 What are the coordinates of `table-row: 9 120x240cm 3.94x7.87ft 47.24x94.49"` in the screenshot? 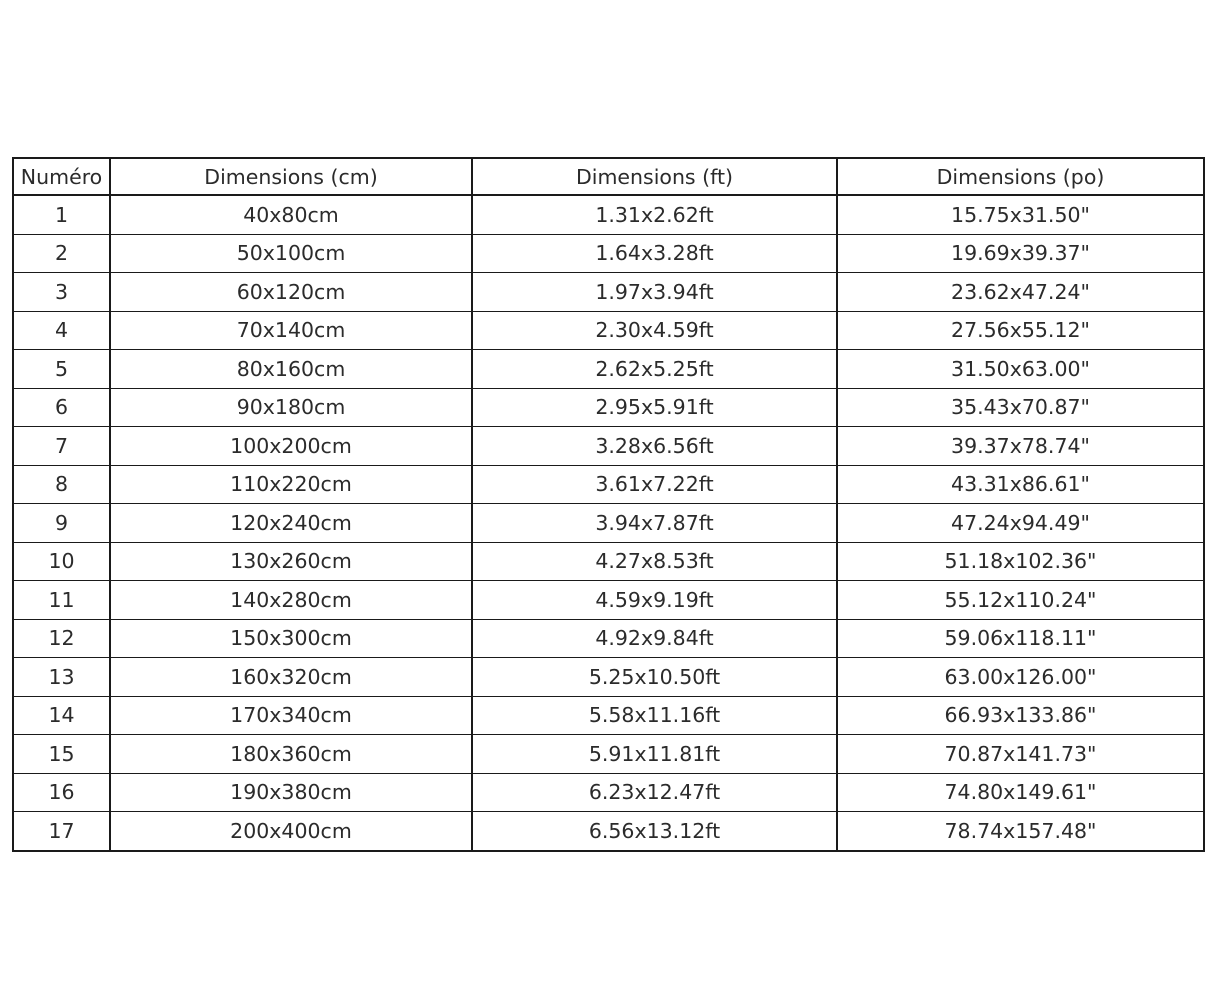 It's located at (608, 523).